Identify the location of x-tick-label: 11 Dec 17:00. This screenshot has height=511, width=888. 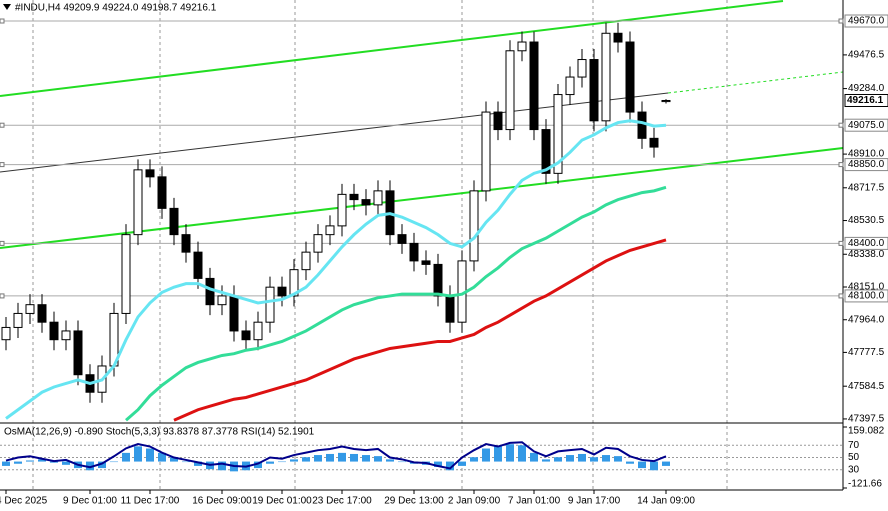
(150, 501).